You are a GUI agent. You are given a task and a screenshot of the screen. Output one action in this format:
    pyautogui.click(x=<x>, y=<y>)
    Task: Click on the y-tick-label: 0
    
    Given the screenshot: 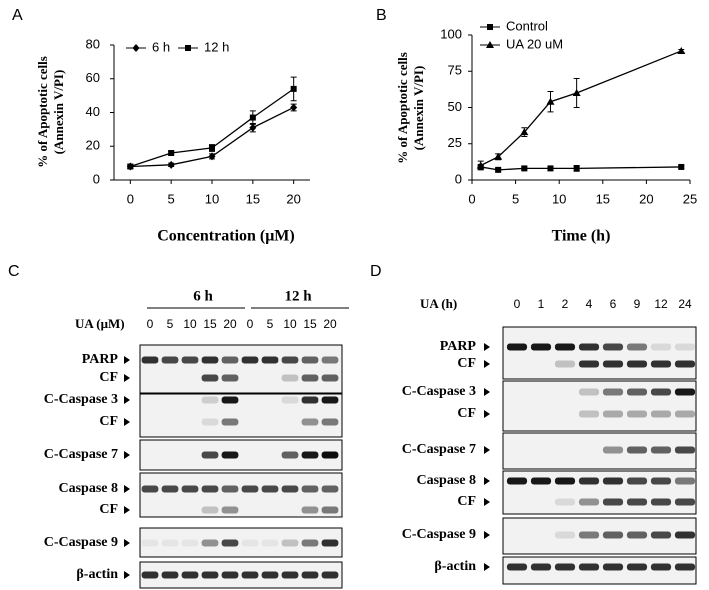 What is the action you would take?
    pyautogui.click(x=96, y=178)
    